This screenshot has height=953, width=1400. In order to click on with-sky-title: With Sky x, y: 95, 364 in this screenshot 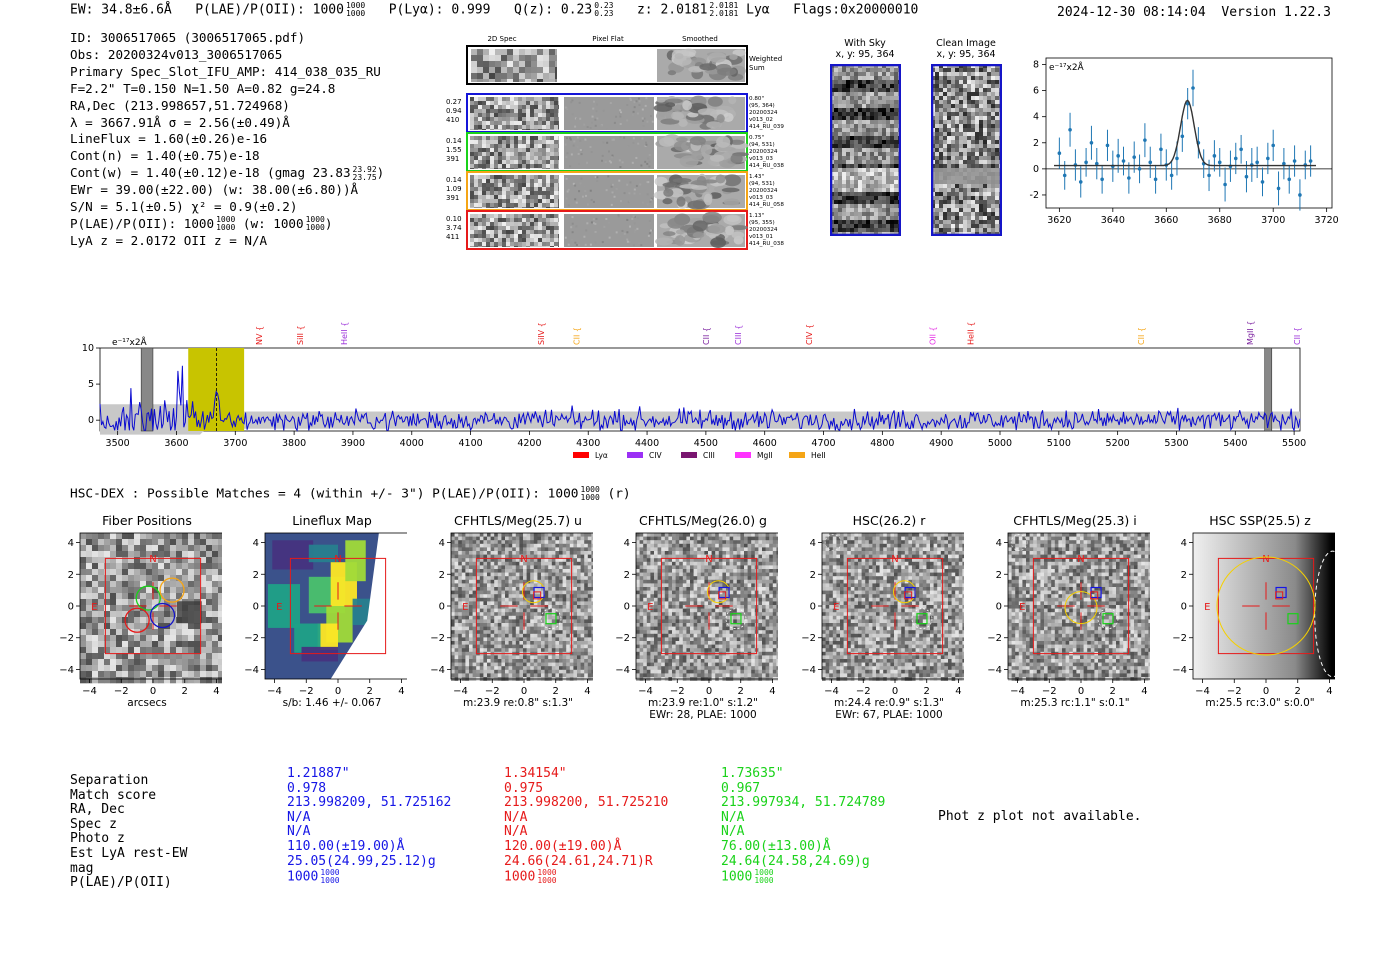, I will do `click(865, 49)`.